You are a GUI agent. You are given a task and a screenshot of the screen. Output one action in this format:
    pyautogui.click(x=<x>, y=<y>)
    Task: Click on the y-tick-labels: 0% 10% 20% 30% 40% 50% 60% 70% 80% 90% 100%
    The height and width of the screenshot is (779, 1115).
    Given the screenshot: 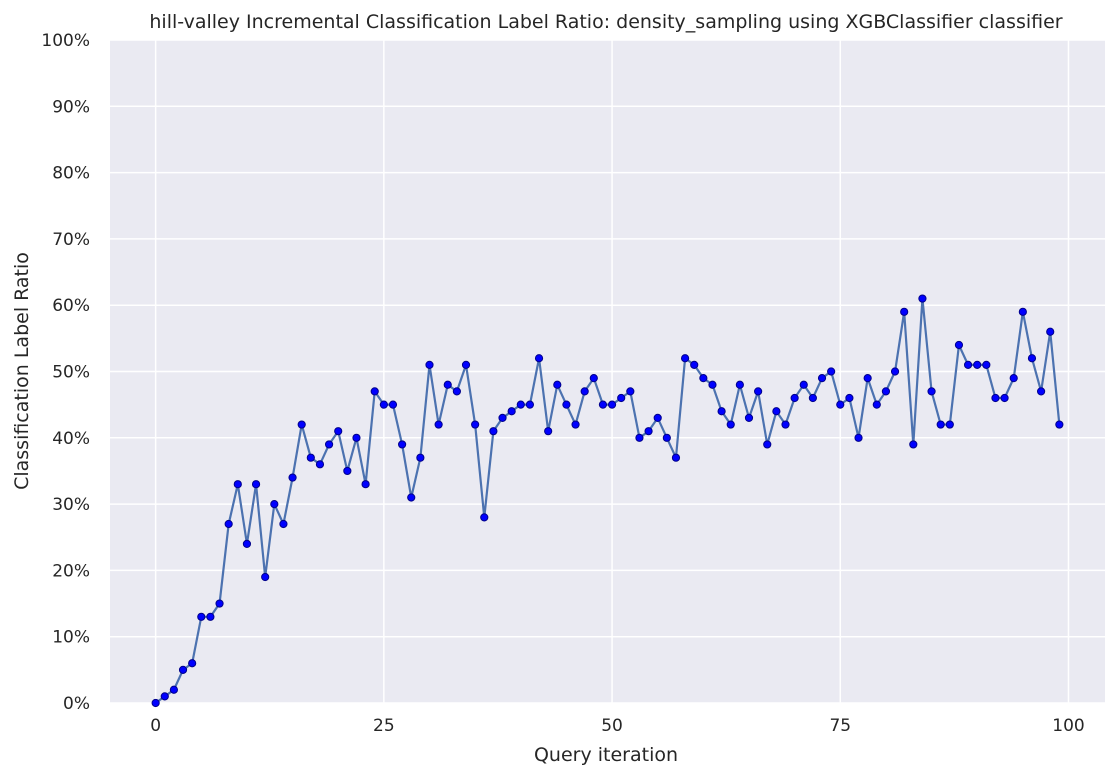 What is the action you would take?
    pyautogui.click(x=65, y=372)
    